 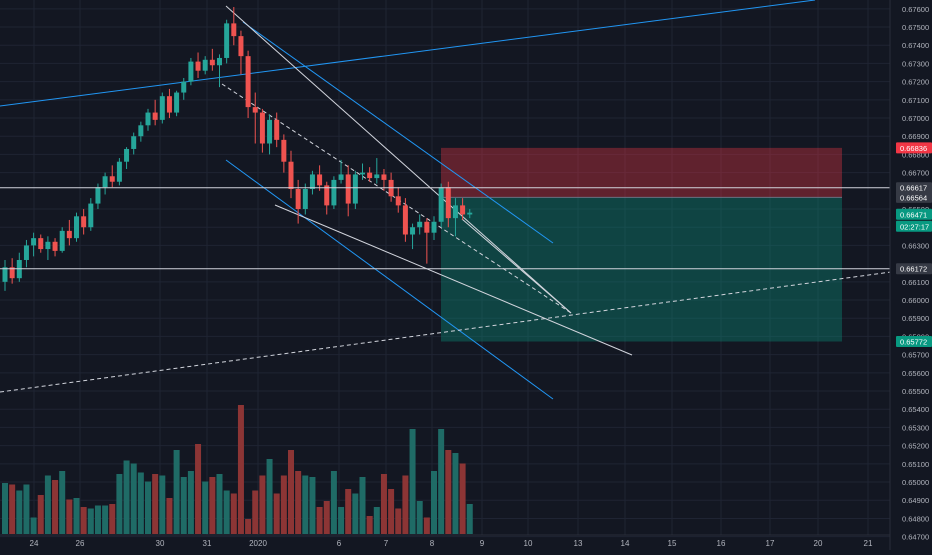 What do you see at coordinates (914, 226) in the screenshot?
I see `price-badge-label: 02:27:17` at bounding box center [914, 226].